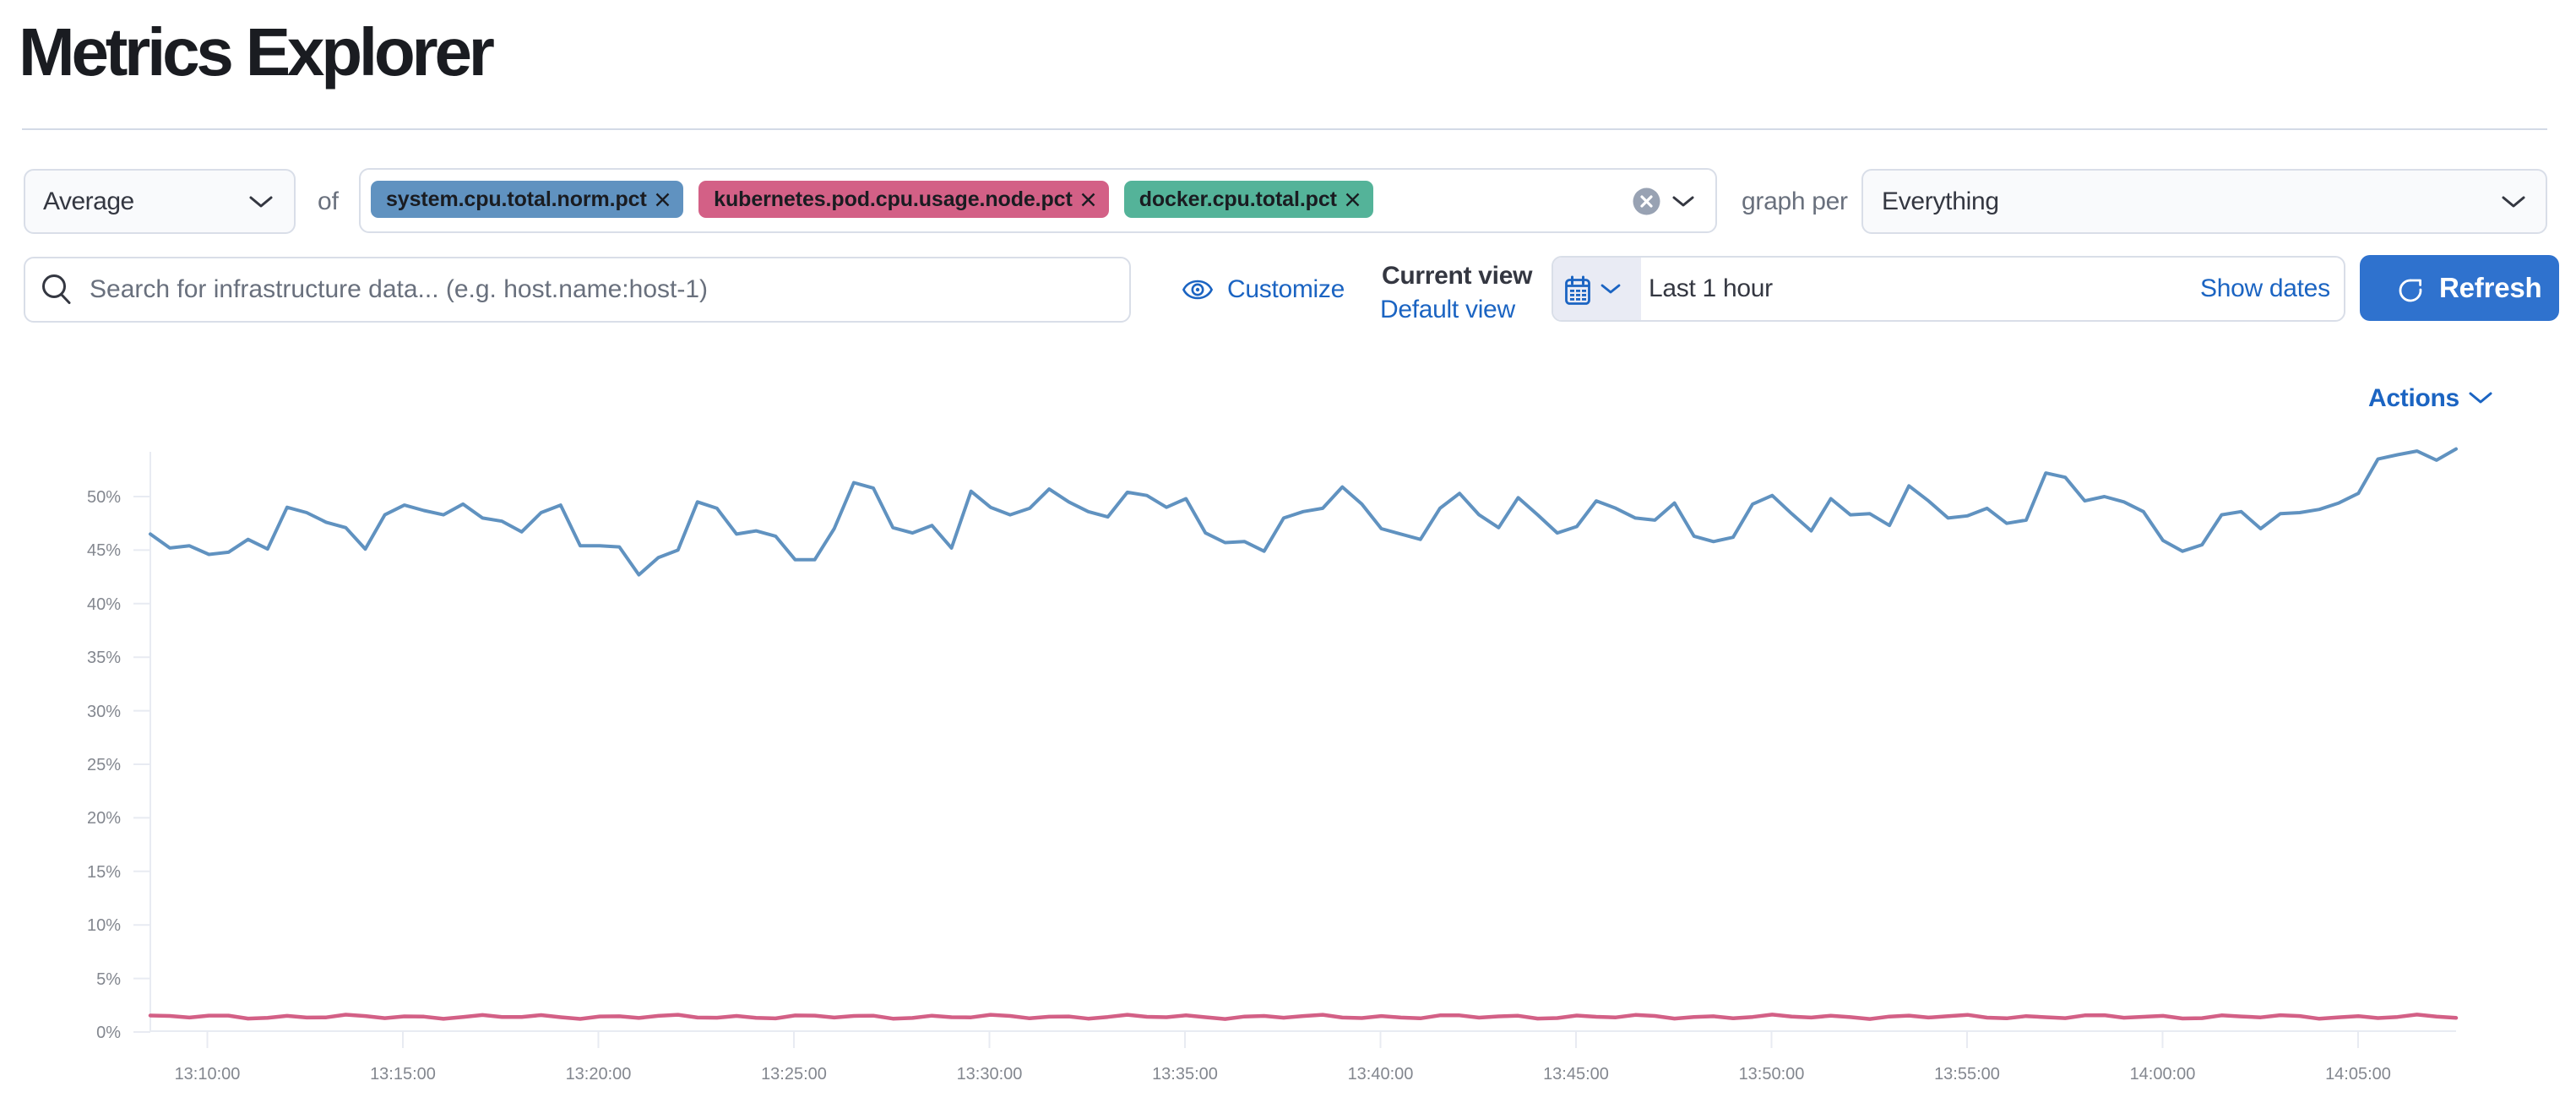  Describe the element at coordinates (108, 1033) in the screenshot. I see `svg-text: 0%` at that location.